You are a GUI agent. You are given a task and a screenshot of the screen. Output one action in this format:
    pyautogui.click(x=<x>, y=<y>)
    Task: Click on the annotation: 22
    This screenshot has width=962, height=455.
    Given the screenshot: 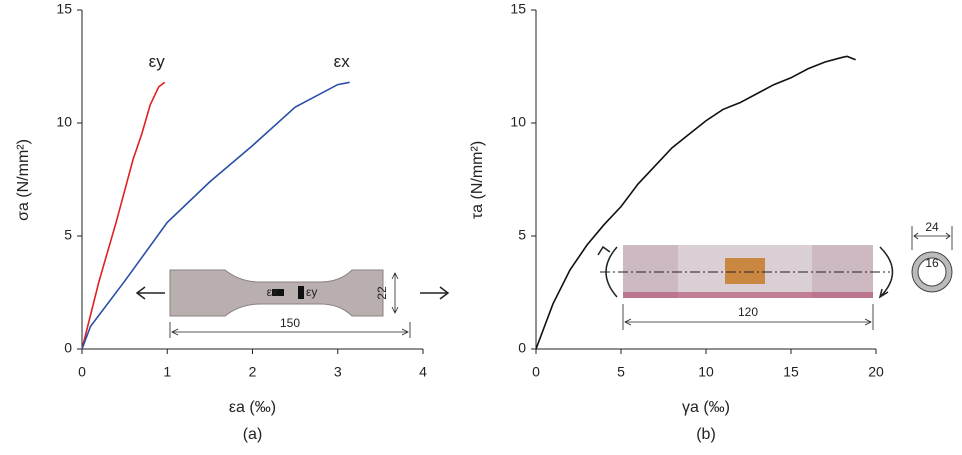 What is the action you would take?
    pyautogui.click(x=382, y=293)
    